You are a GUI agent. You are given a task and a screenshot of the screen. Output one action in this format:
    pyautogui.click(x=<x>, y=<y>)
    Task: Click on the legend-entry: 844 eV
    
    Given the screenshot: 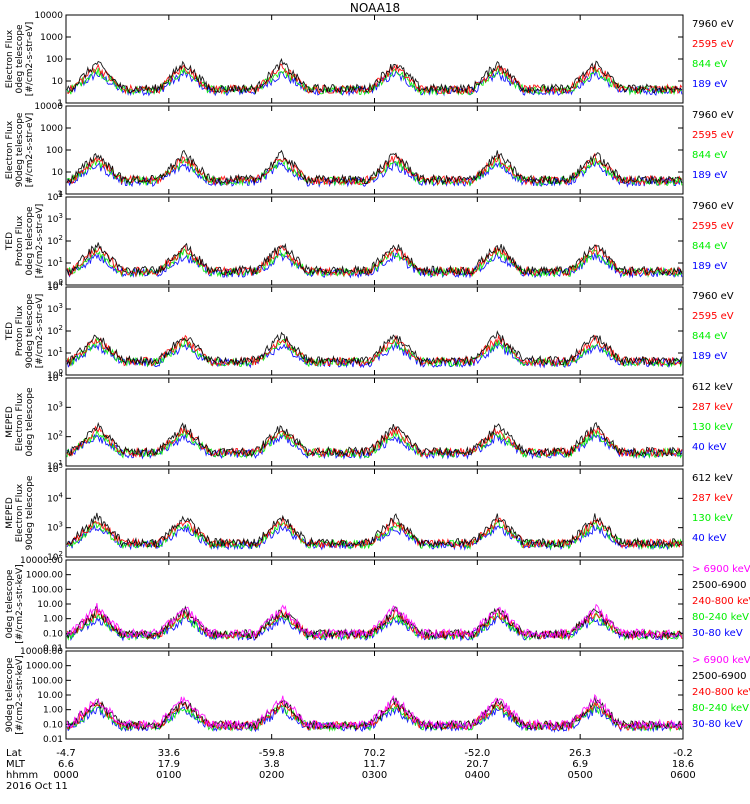 What is the action you would take?
    pyautogui.click(x=709, y=64)
    